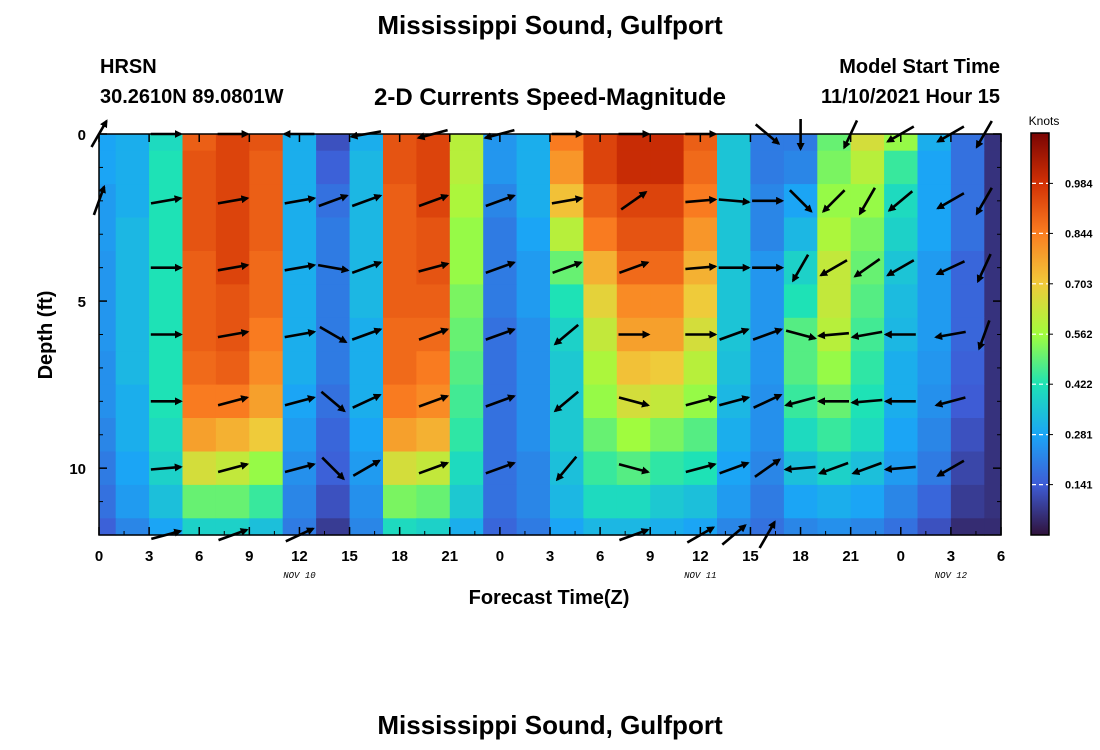 The height and width of the screenshot is (750, 1100). I want to click on x-tick-label: 12, so click(700, 556).